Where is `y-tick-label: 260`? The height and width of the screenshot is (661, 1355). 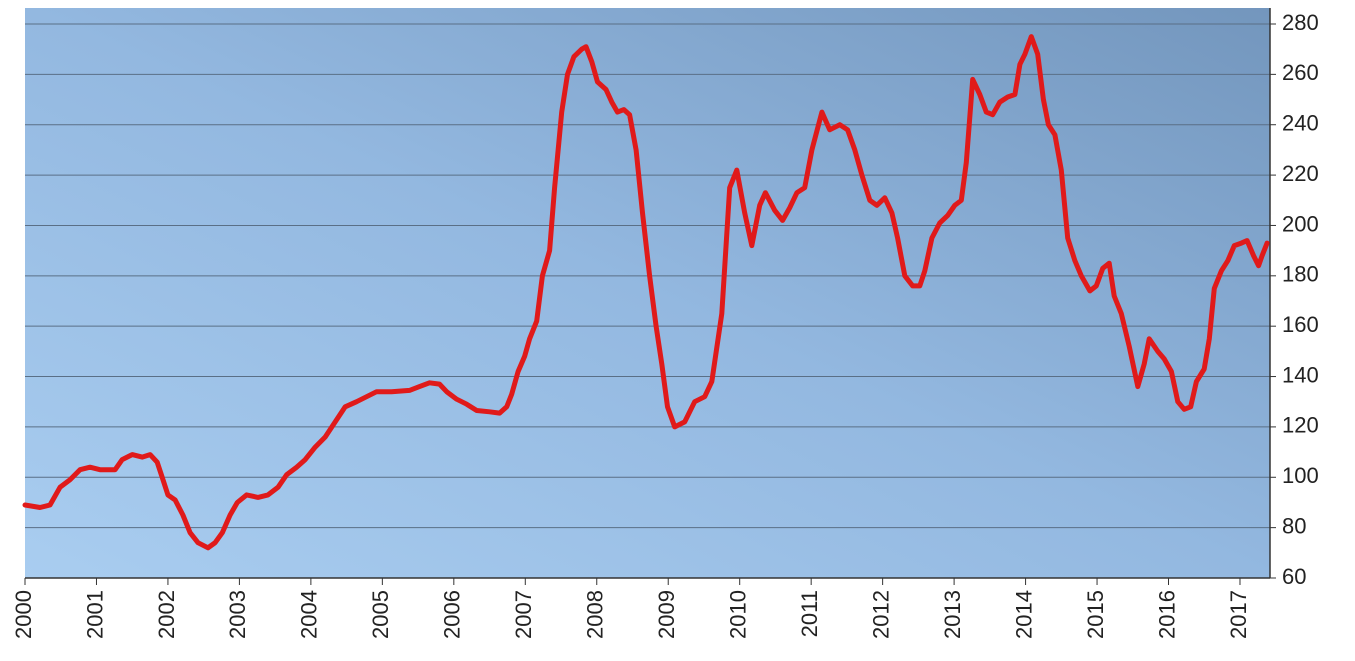 y-tick-label: 260 is located at coordinates (1300, 72).